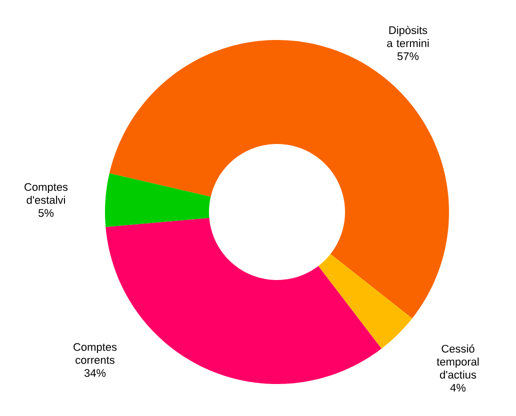  I want to click on data-label: 57%, so click(408, 56).